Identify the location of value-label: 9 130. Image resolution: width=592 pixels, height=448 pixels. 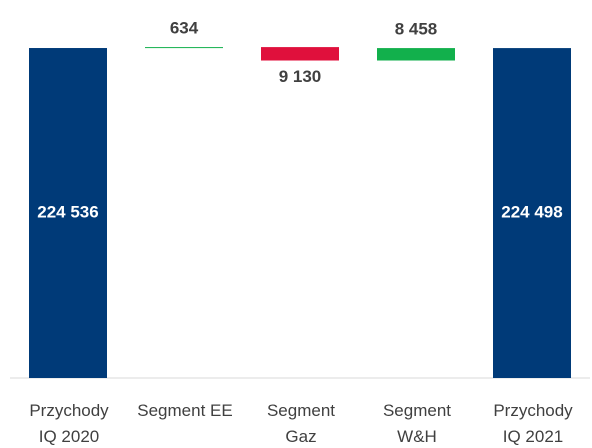
(300, 76).